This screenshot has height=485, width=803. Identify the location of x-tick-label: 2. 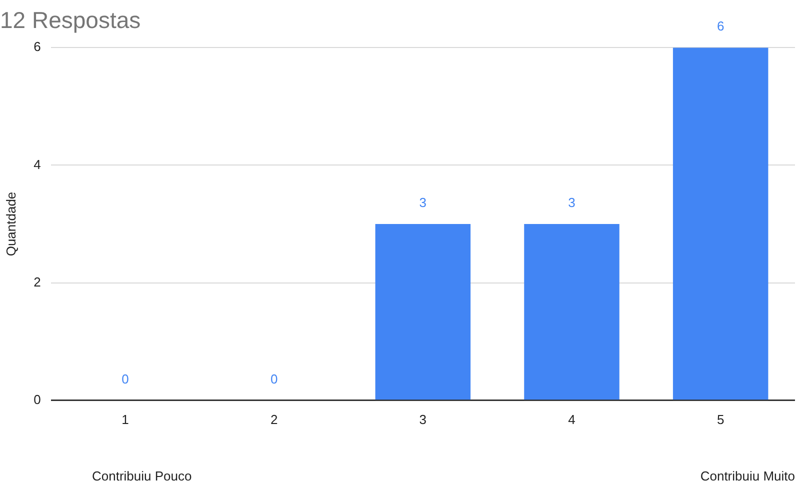
(274, 419).